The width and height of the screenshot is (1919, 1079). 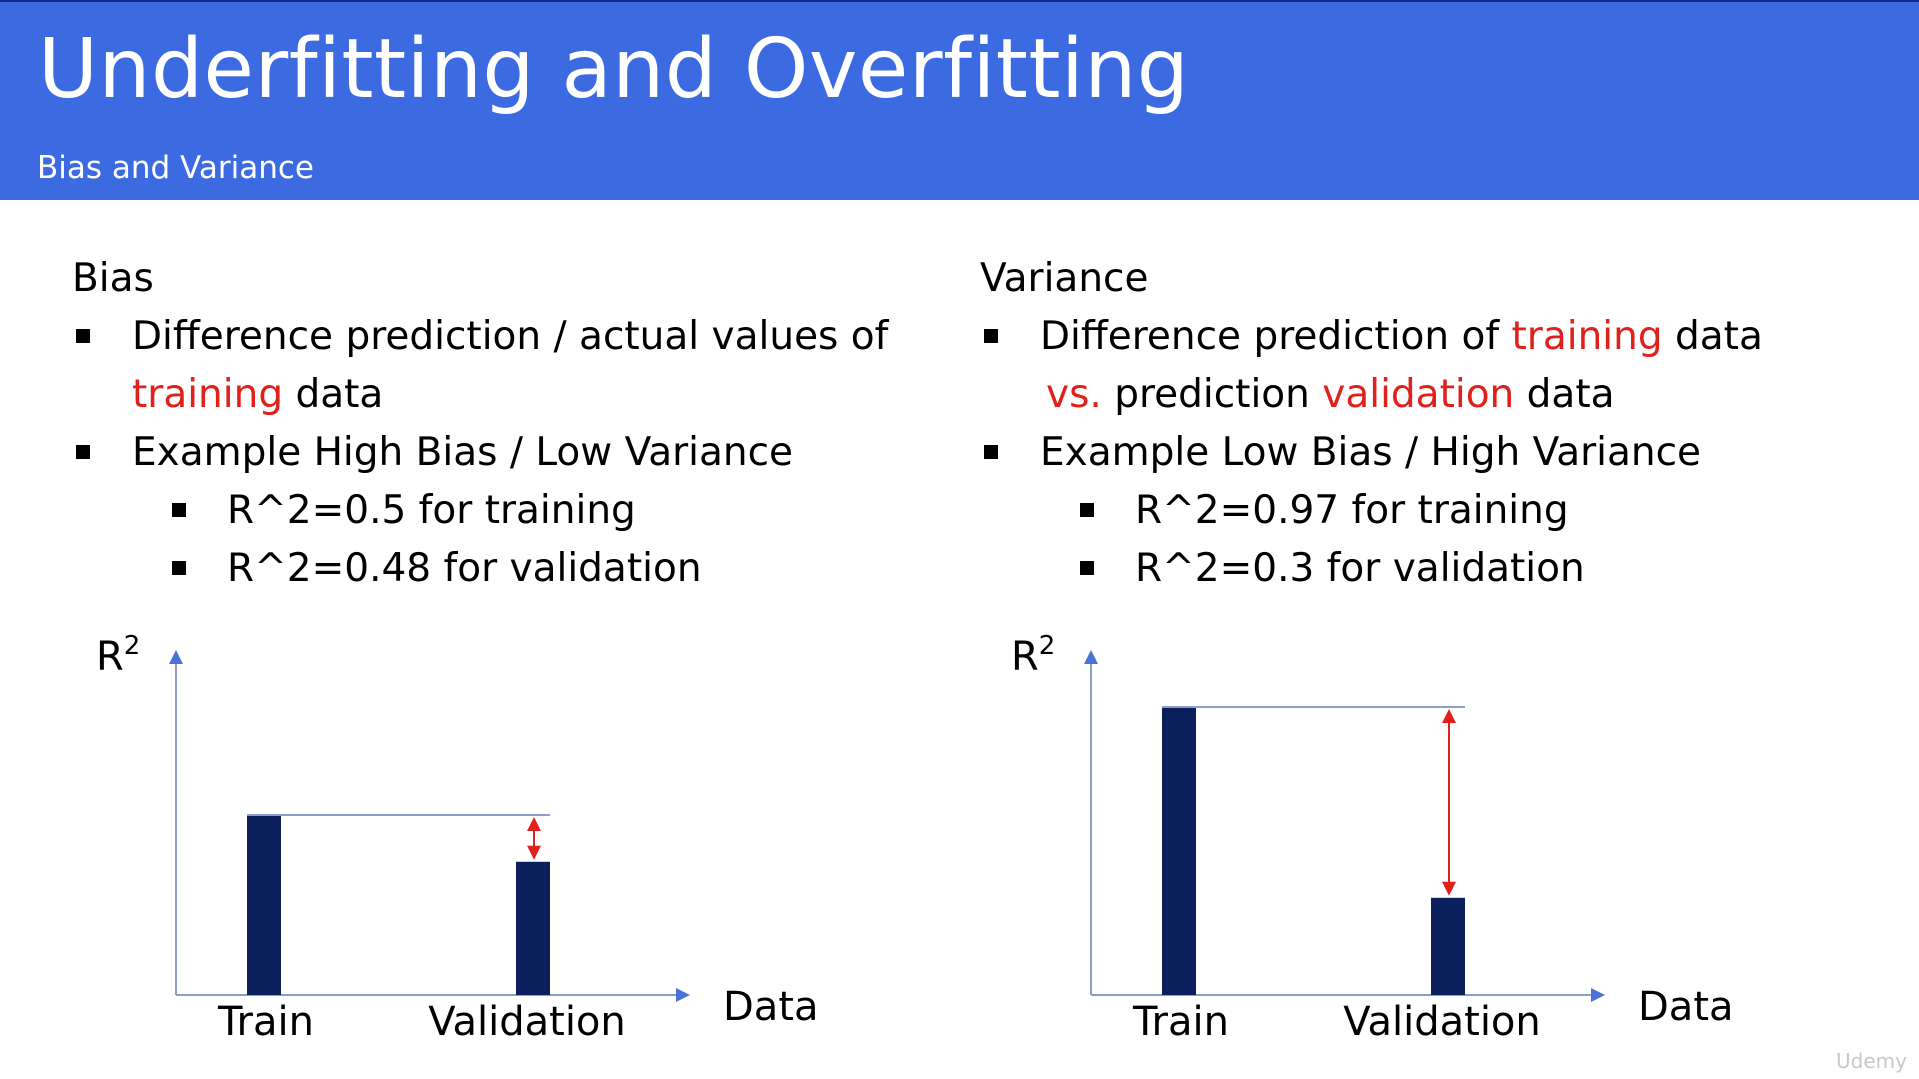 I want to click on variance-definition-tail: data, so click(x=1564, y=394).